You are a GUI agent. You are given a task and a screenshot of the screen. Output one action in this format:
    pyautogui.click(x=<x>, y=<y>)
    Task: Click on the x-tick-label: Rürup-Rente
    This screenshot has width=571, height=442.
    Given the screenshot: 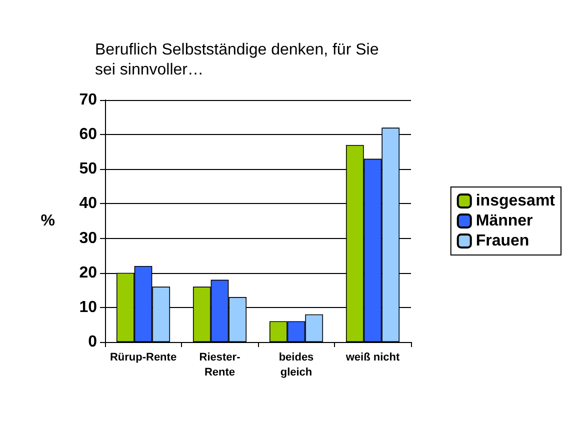 What is the action you would take?
    pyautogui.click(x=143, y=358)
    